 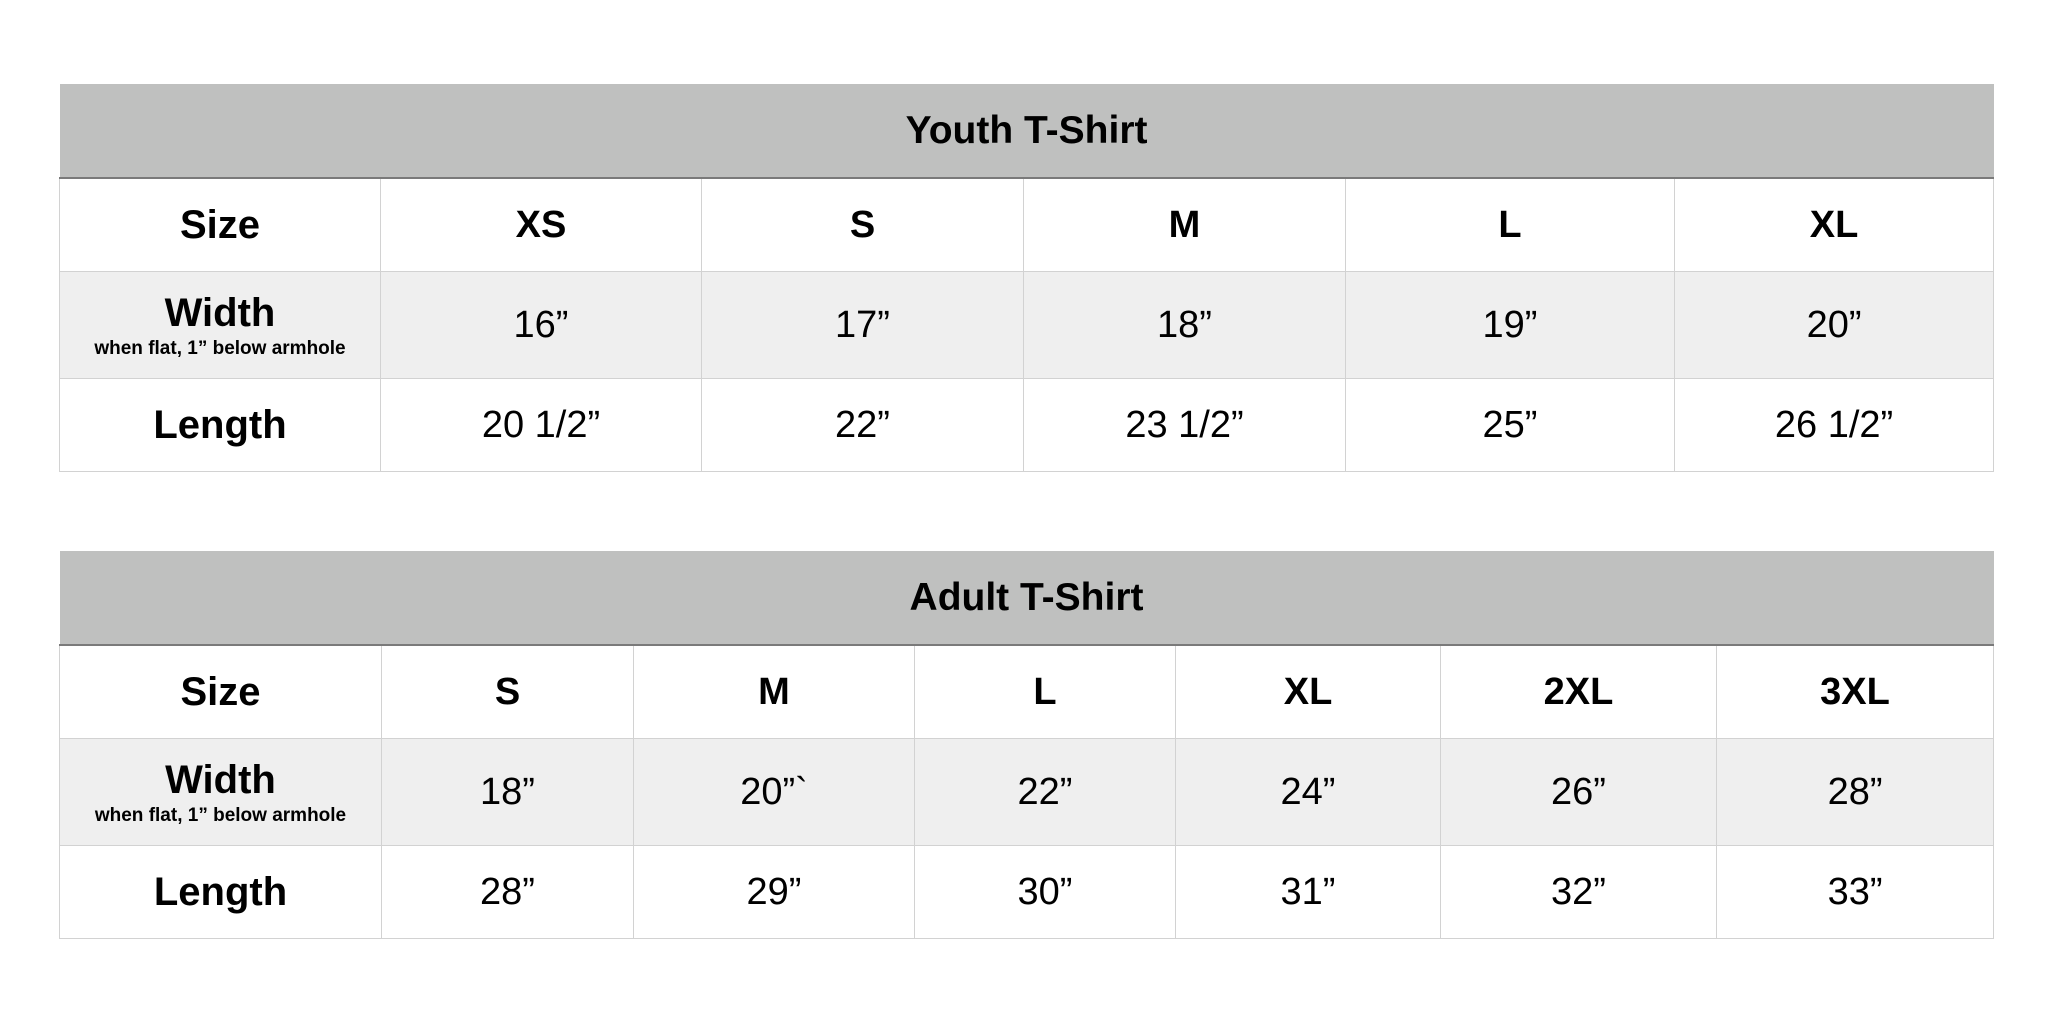 What do you see at coordinates (541, 224) in the screenshot?
I see `size-cell: XS` at bounding box center [541, 224].